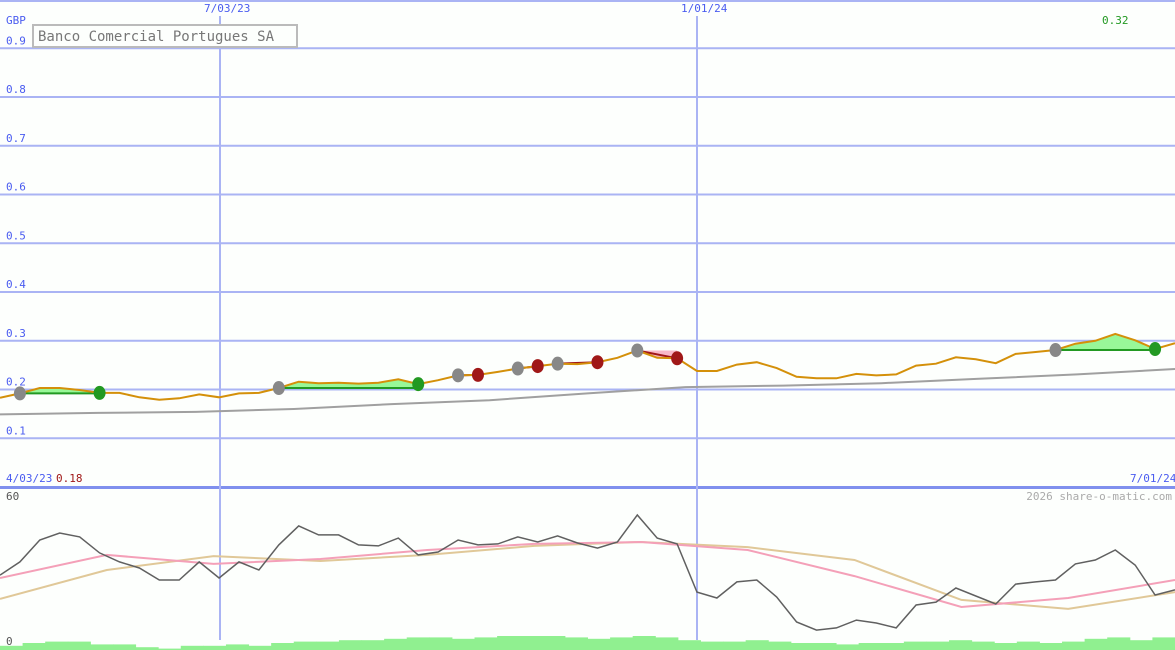 Image resolution: width=1175 pixels, height=650 pixels. I want to click on trade-line, so click(657, 354).